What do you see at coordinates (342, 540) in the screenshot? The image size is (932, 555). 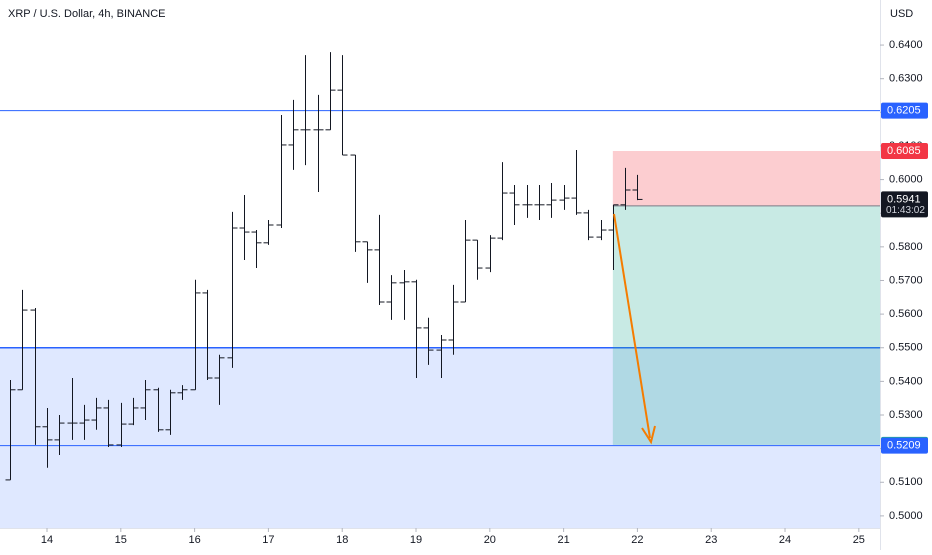 I see `x-tick-label: 18` at bounding box center [342, 540].